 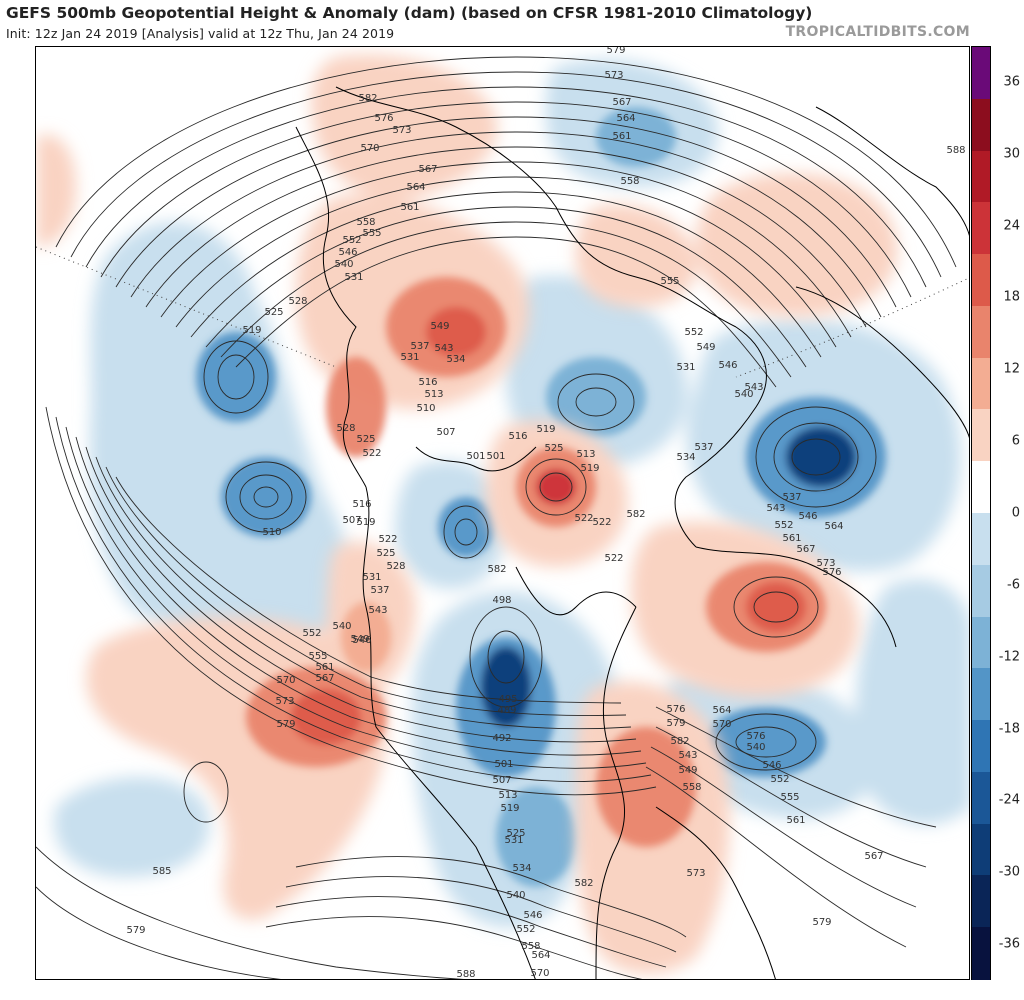 I want to click on contour-label: 585, so click(x=161, y=871).